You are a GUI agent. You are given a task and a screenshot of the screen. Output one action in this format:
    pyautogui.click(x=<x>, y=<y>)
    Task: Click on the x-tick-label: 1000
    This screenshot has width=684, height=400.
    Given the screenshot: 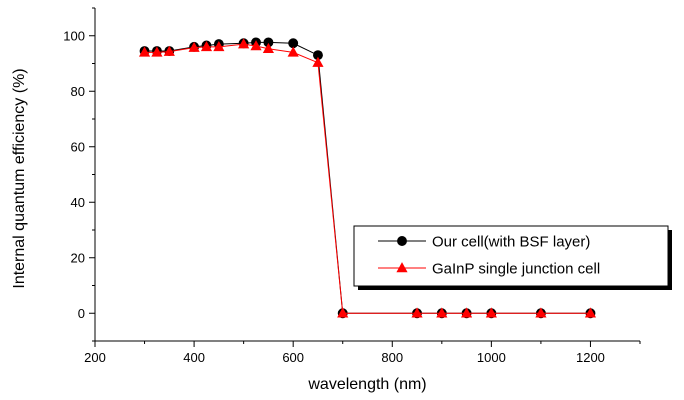 What is the action you would take?
    pyautogui.click(x=491, y=357)
    